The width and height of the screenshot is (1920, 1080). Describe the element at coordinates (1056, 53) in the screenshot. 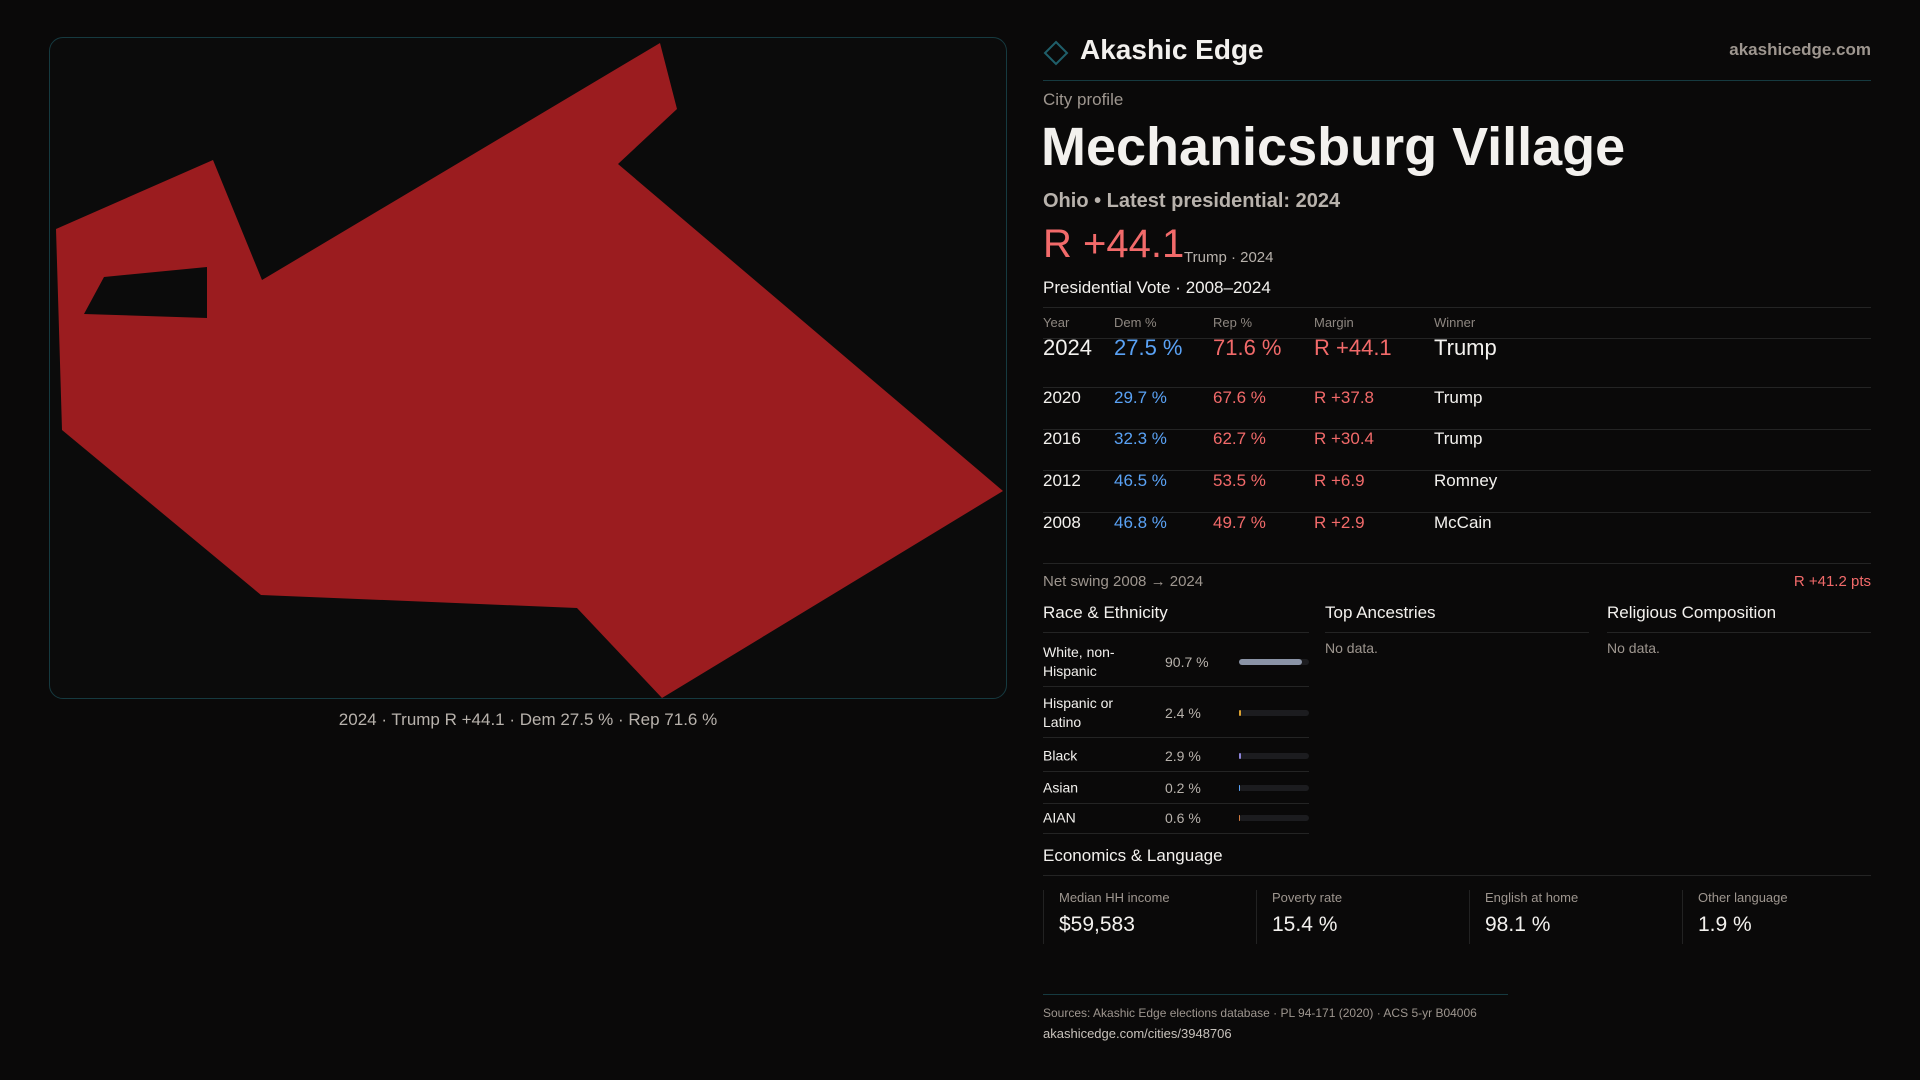

I see `diamond-logo-icon` at that location.